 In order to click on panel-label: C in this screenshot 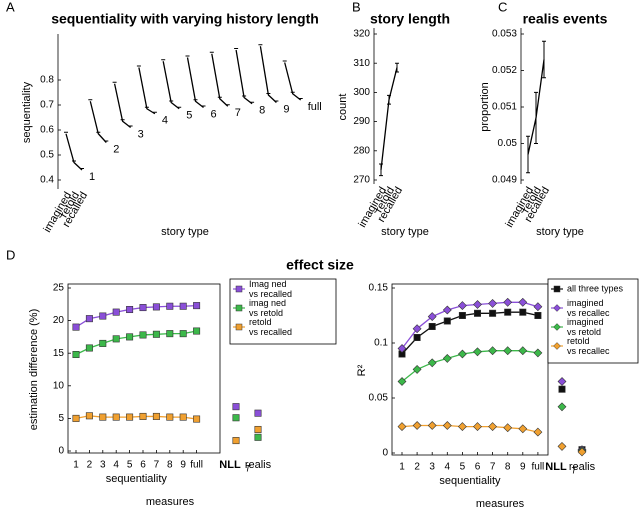, I will do `click(502, 7)`.